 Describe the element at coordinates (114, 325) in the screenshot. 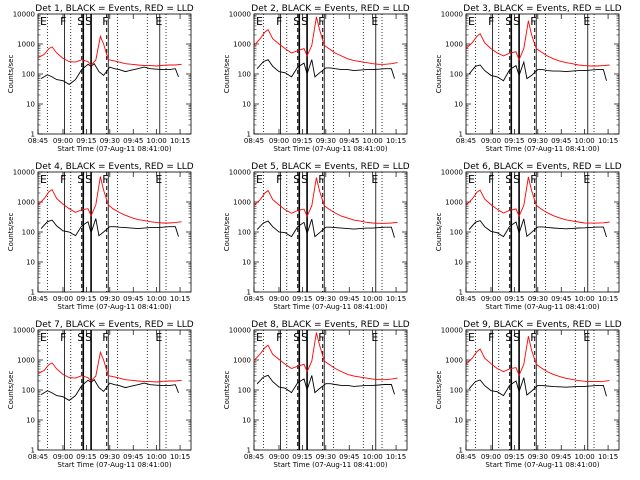

I see `panel-title: Det 7, BLACK = Events, RED = LLD` at that location.